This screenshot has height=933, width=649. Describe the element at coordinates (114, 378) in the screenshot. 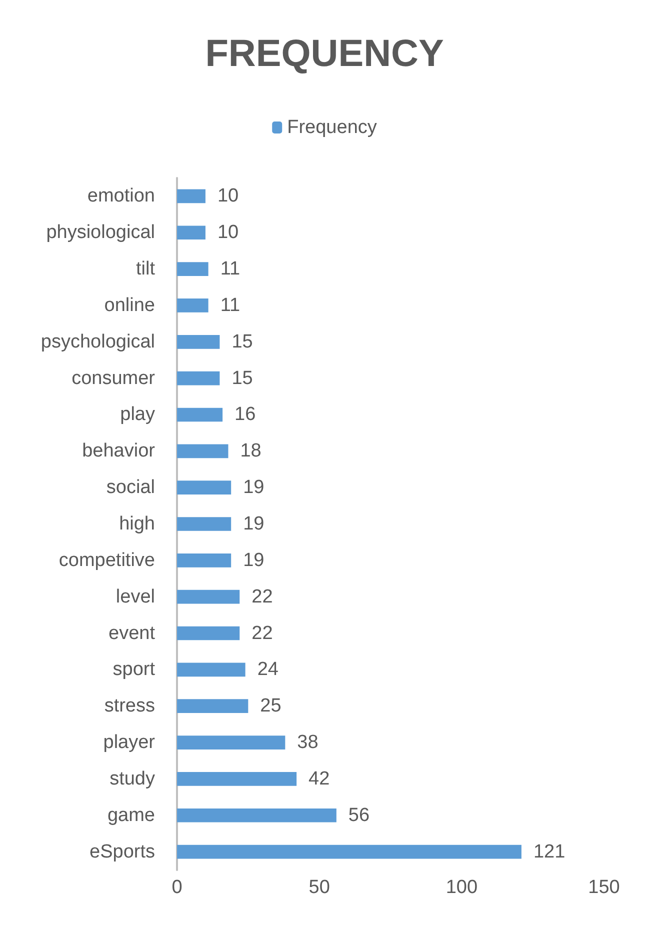

I see `y-tick-label: consumer` at that location.